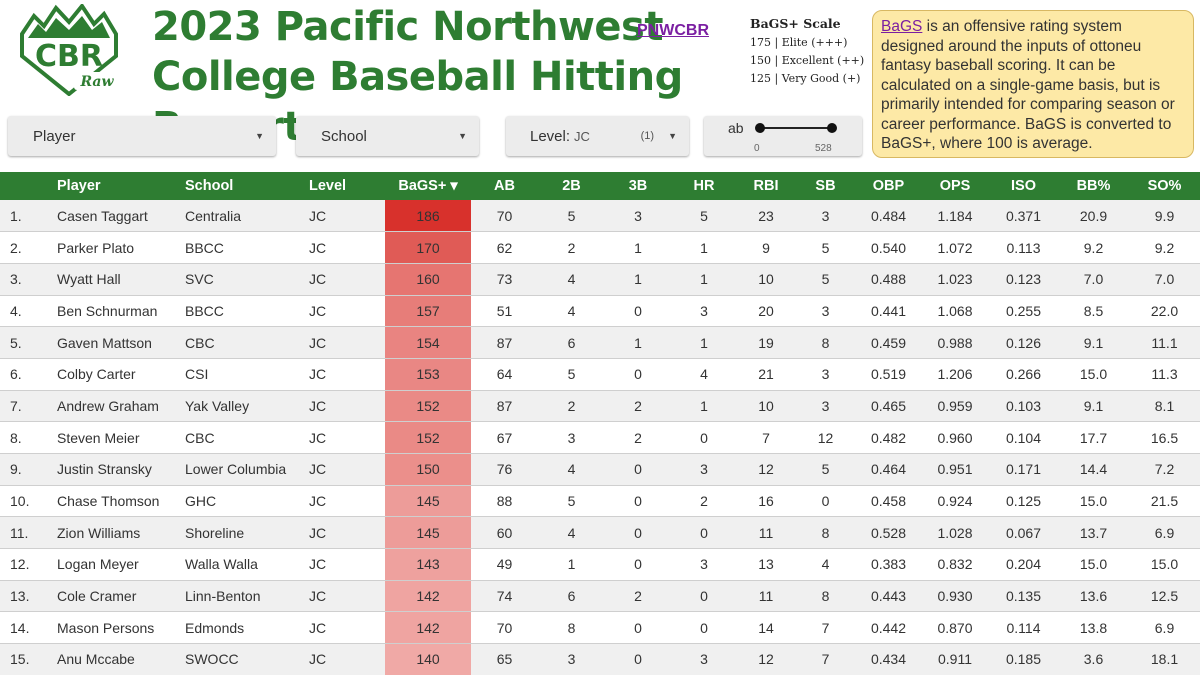 The image size is (1200, 675). Describe the element at coordinates (197, 374) in the screenshot. I see `cell-school: CSI` at that location.